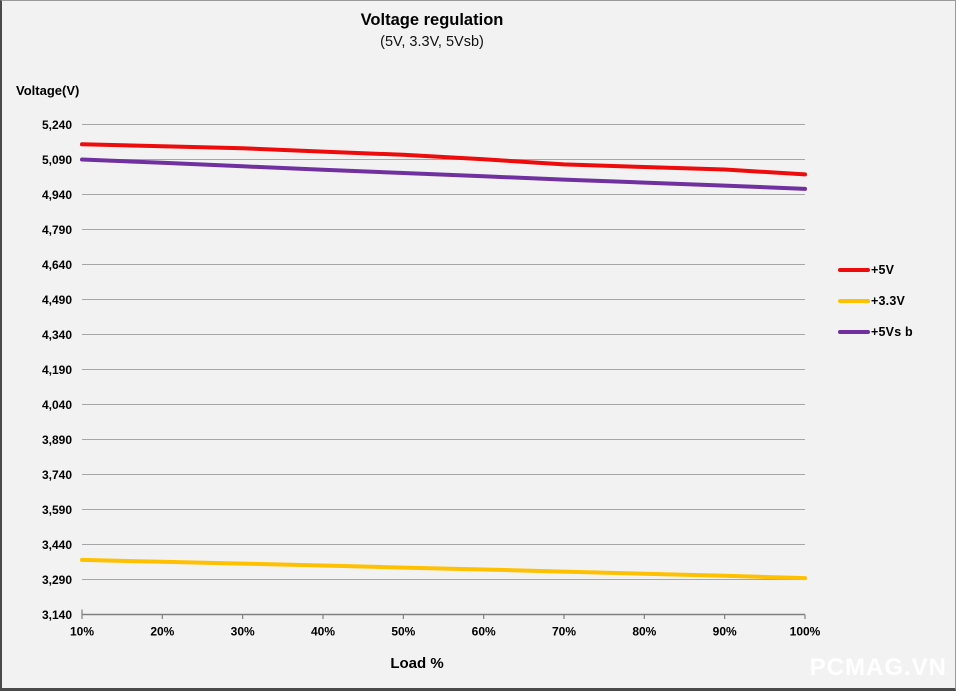 This screenshot has height=691, width=956. I want to click on y-tick-label: 3,140, so click(57, 615).